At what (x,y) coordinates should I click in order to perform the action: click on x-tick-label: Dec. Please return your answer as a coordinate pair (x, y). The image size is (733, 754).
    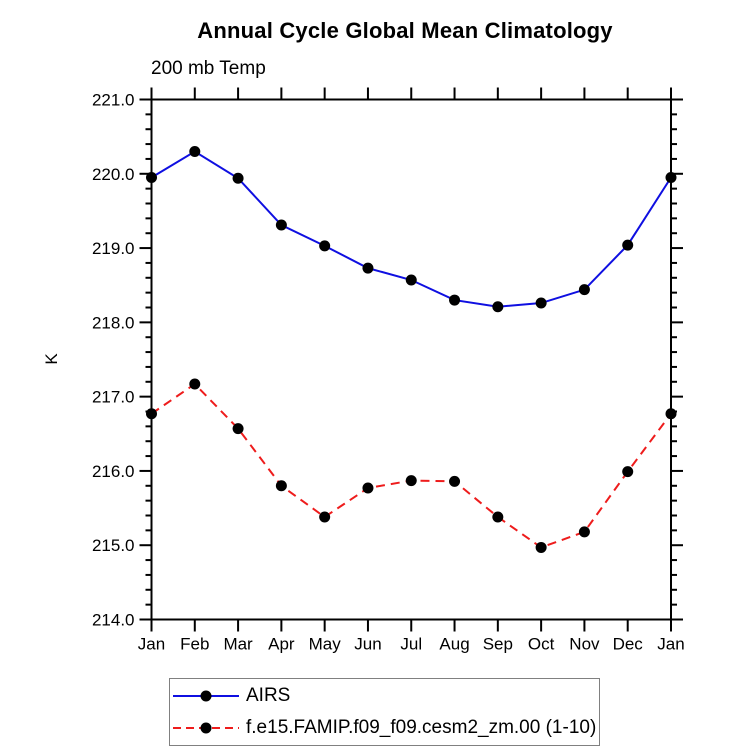
    Looking at the image, I should click on (628, 644).